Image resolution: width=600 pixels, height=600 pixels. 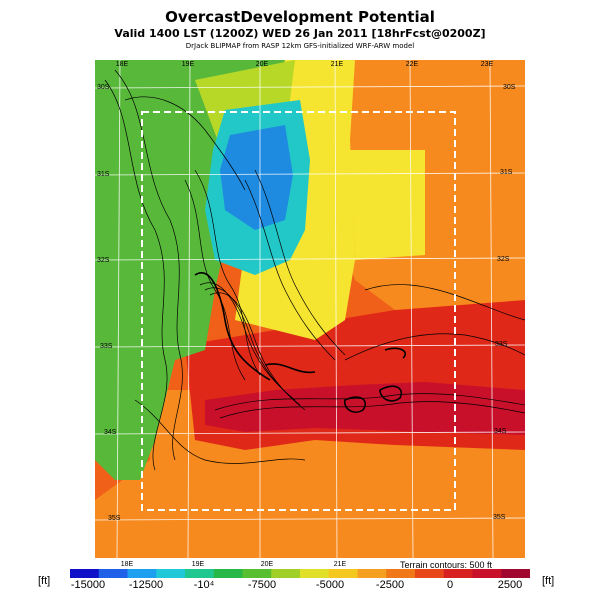 I want to click on lon-label-top: 23E, so click(x=487, y=64).